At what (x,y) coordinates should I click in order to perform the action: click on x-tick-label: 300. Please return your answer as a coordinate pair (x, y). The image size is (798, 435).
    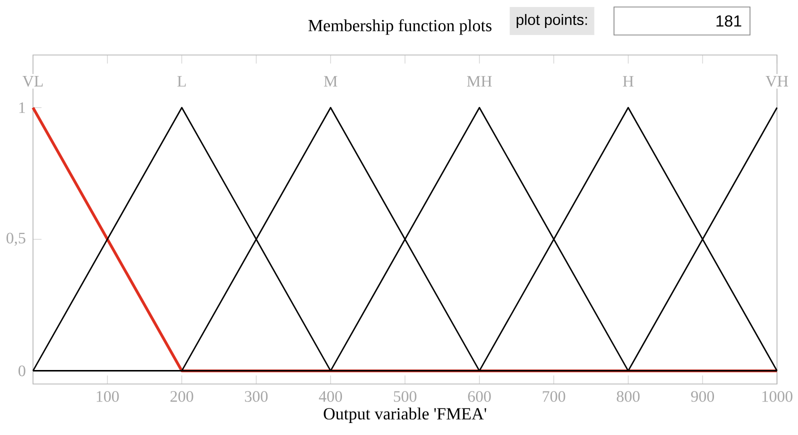
    Looking at the image, I should click on (256, 396).